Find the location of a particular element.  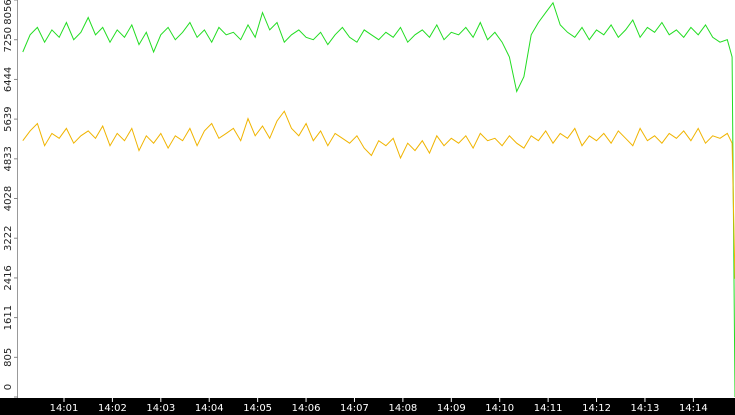

x-tick-label: 14:14 is located at coordinates (693, 408).